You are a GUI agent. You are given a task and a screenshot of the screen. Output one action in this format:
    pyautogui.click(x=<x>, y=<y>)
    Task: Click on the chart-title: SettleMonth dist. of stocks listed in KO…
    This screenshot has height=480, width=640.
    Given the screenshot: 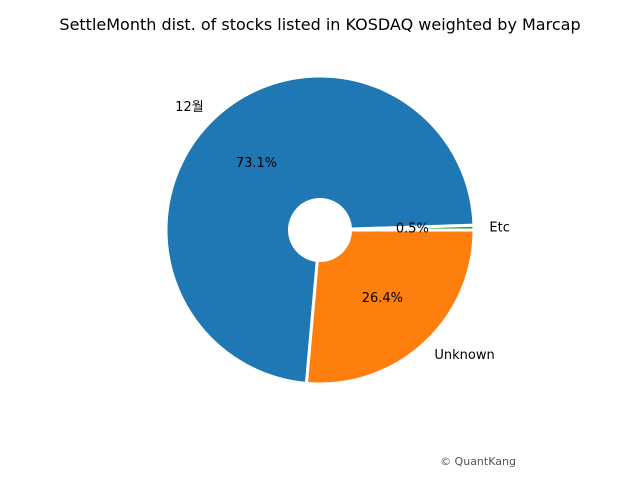 What is the action you would take?
    pyautogui.click(x=319, y=24)
    